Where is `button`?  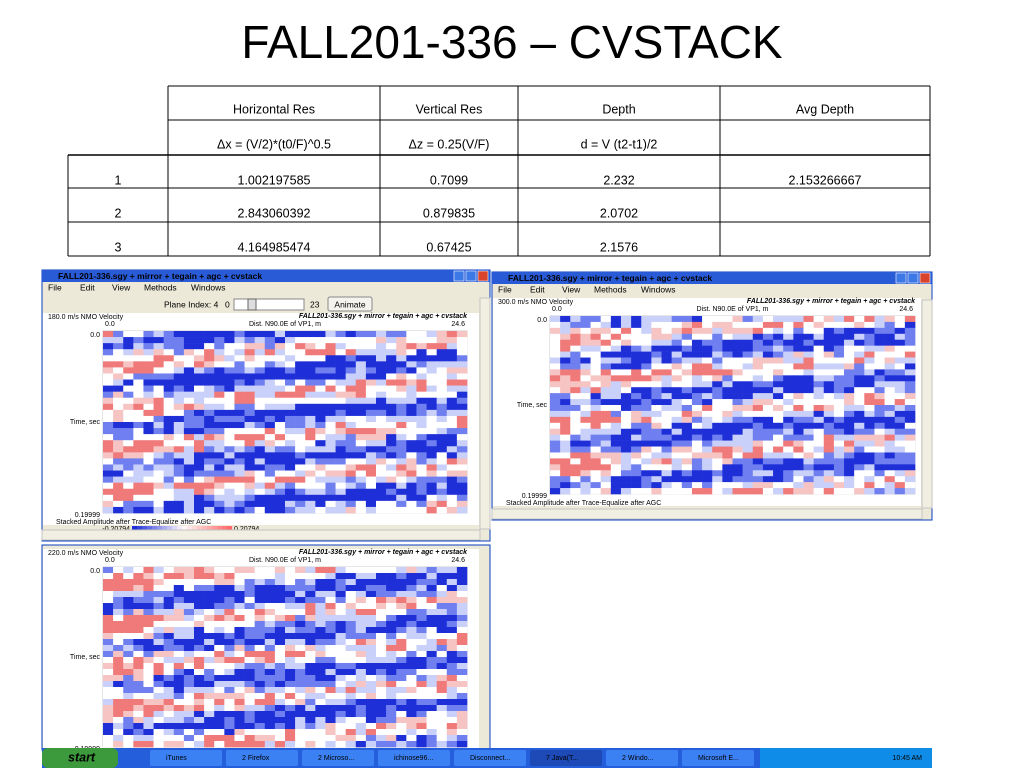
button is located at coordinates (350, 304).